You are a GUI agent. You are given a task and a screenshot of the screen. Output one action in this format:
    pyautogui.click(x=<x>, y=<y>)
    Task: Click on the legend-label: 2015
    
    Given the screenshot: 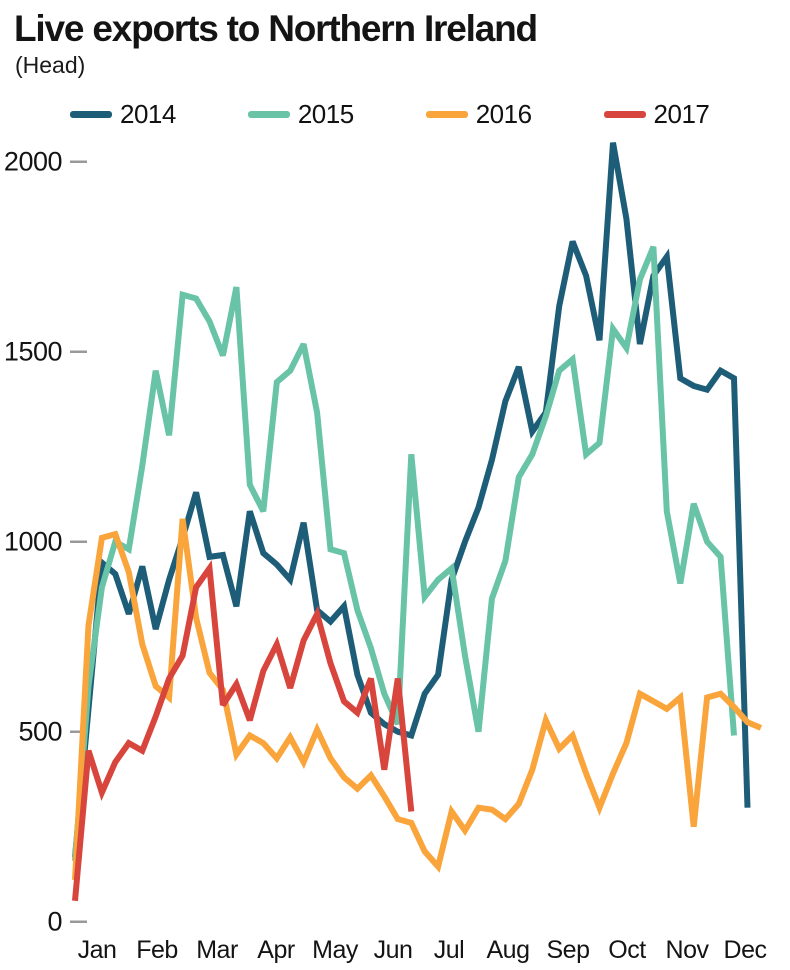 What is the action you would take?
    pyautogui.click(x=325, y=114)
    